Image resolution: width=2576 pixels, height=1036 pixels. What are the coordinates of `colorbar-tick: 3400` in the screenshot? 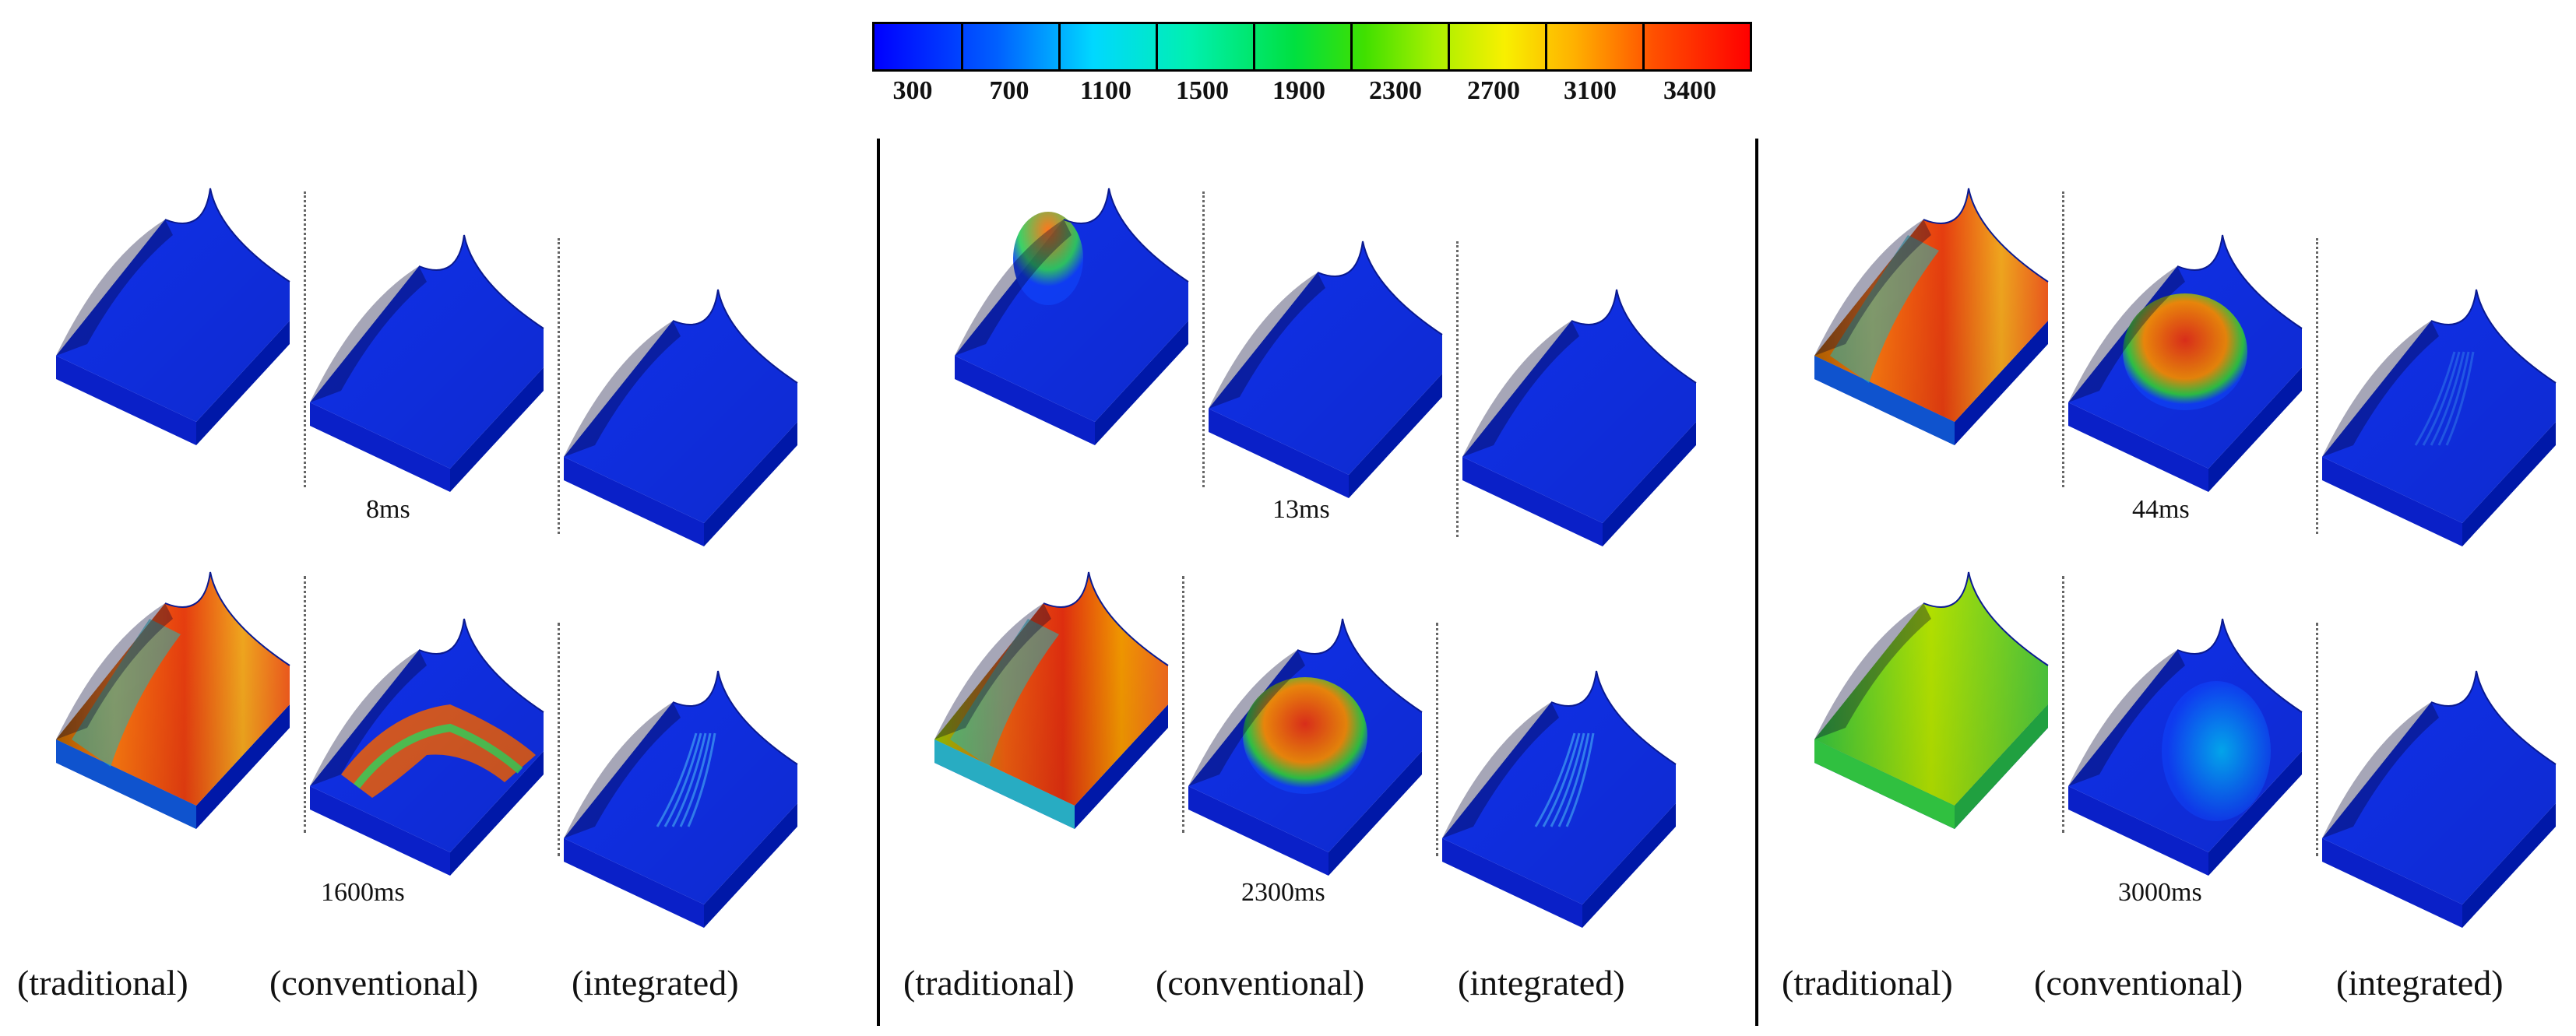 It's located at (1689, 90).